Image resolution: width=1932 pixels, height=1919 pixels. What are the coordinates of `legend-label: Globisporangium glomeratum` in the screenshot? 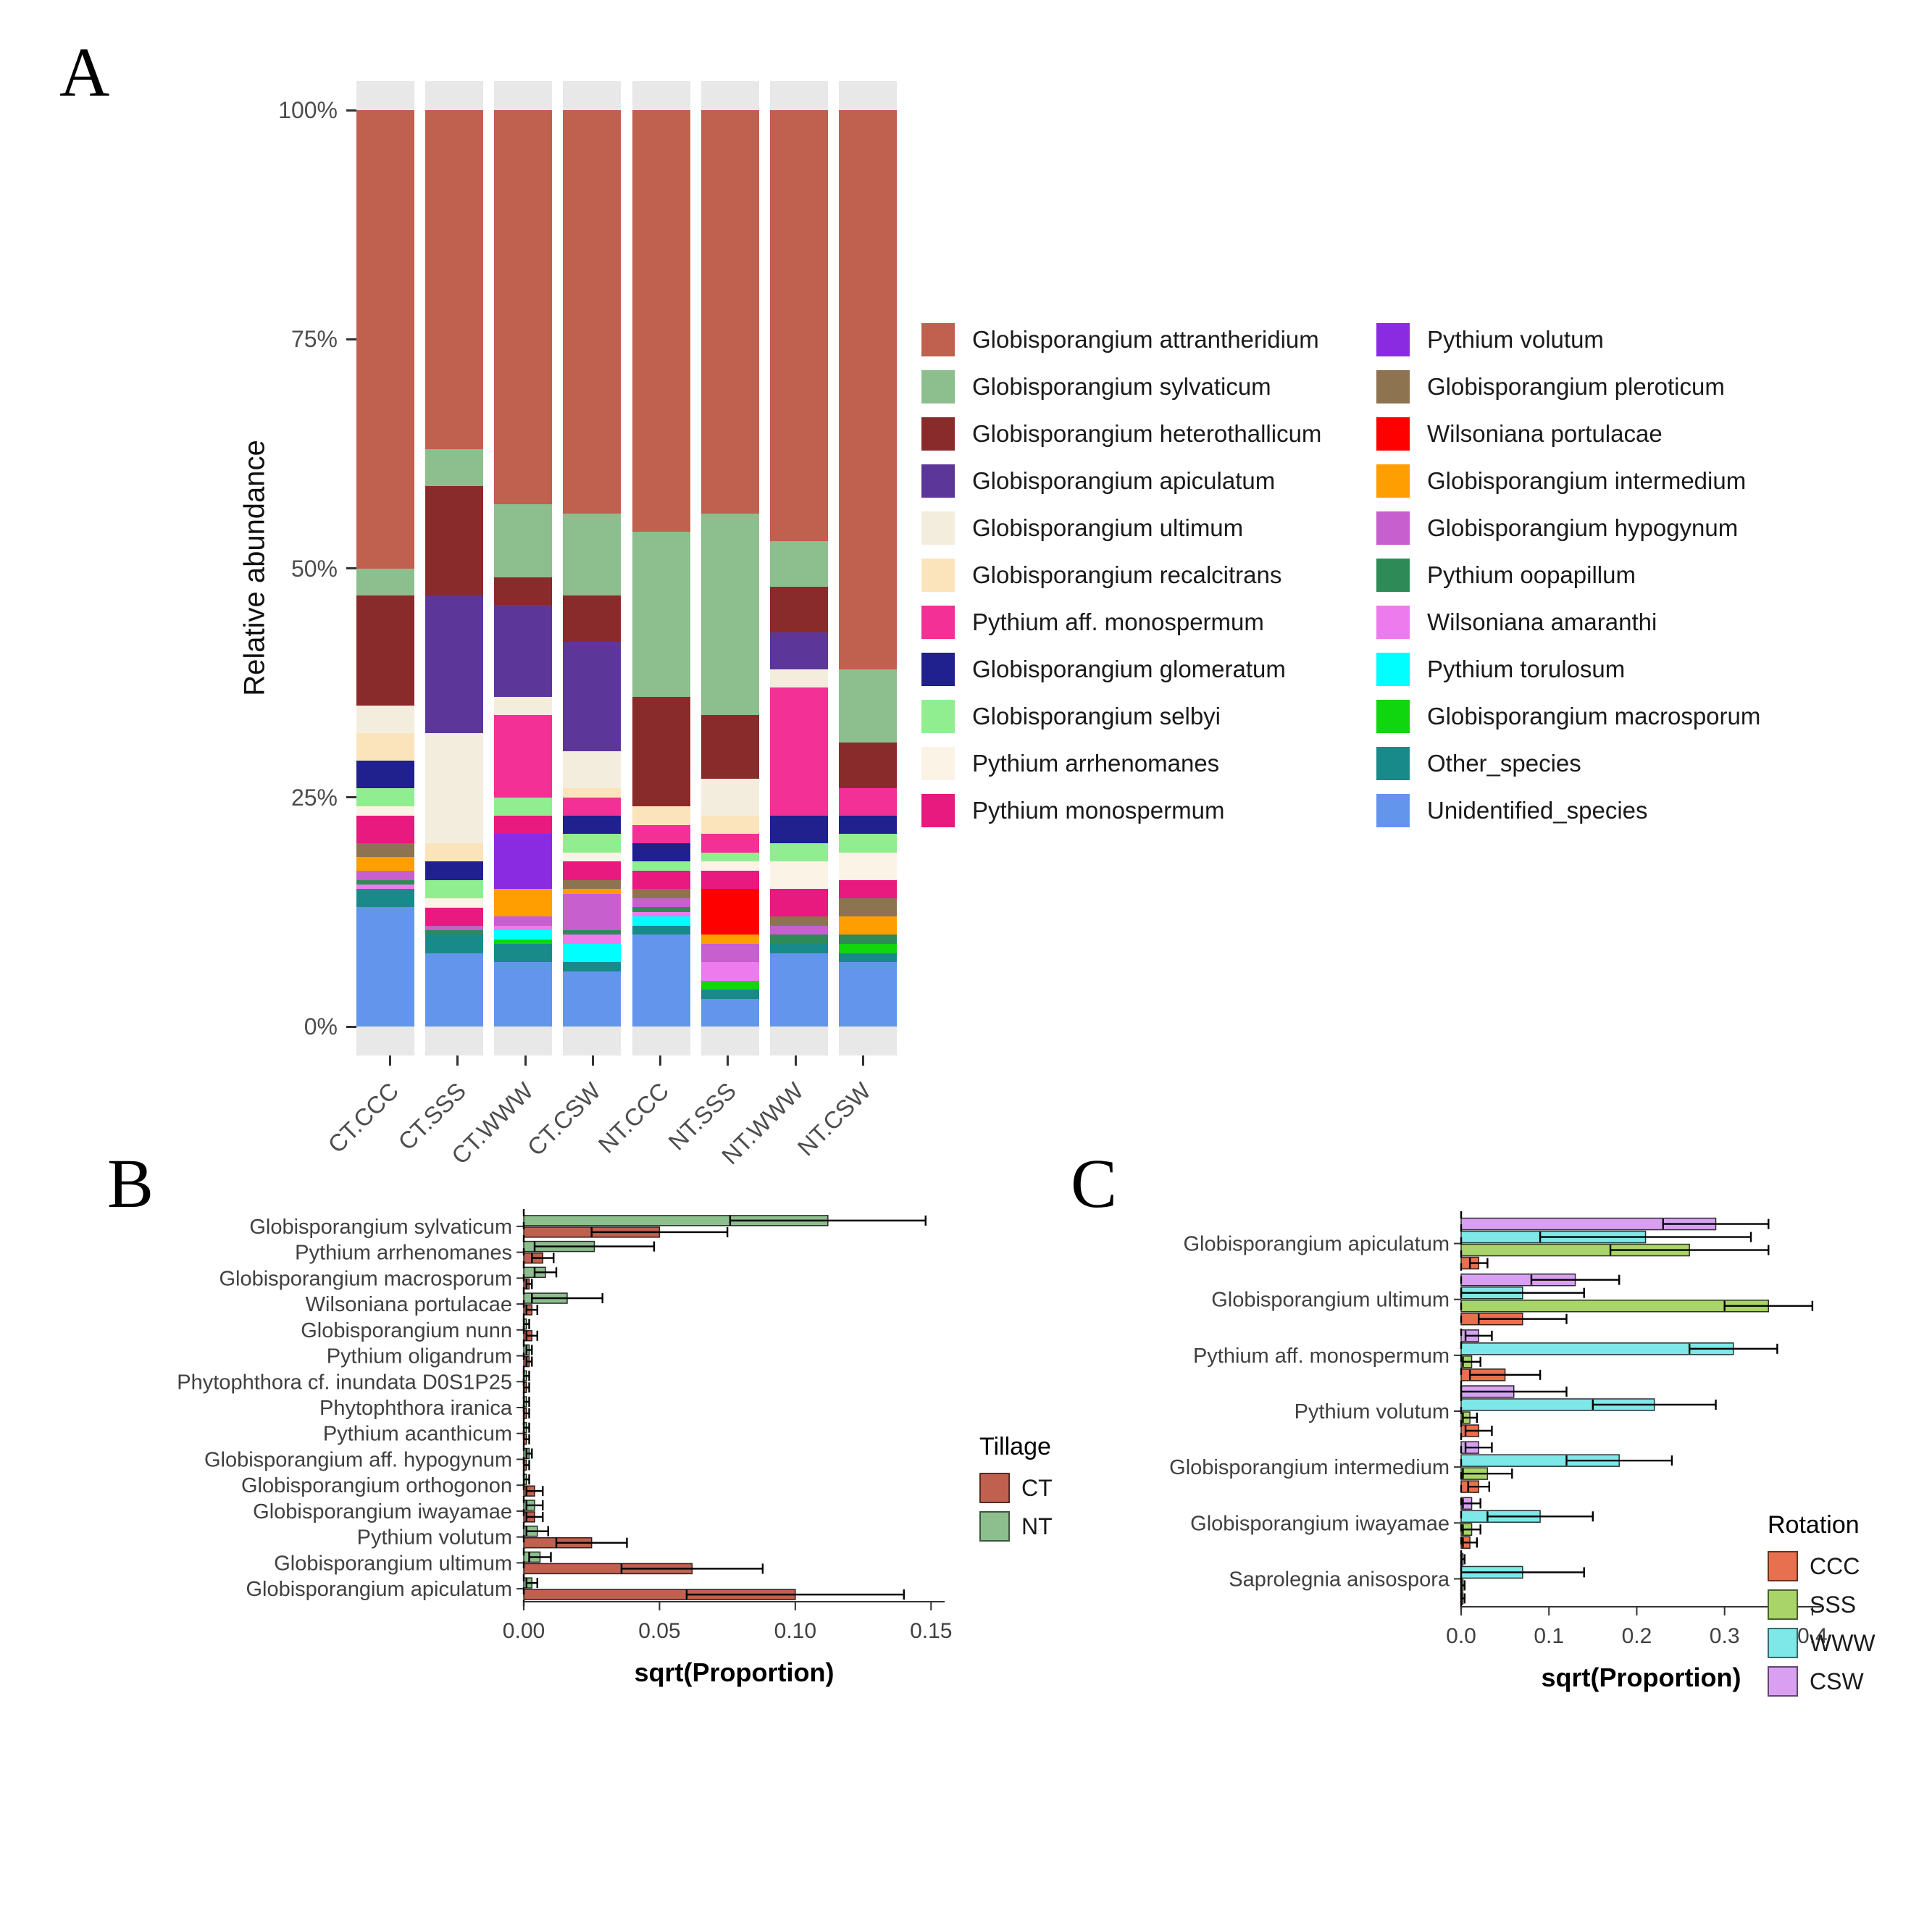 It's located at (1129, 668).